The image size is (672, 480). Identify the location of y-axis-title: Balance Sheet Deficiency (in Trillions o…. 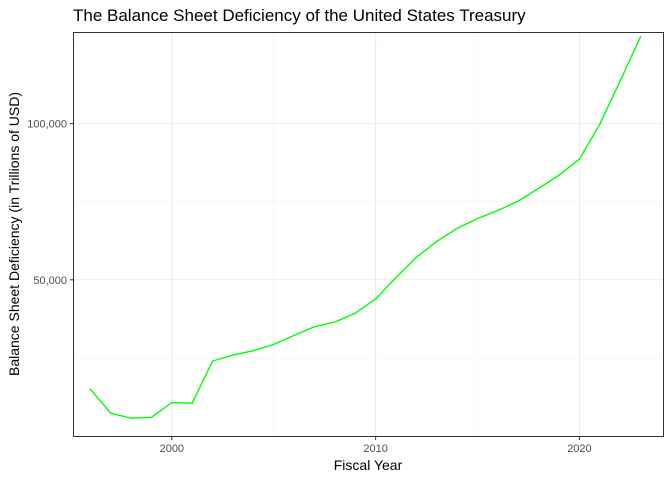
(14, 234).